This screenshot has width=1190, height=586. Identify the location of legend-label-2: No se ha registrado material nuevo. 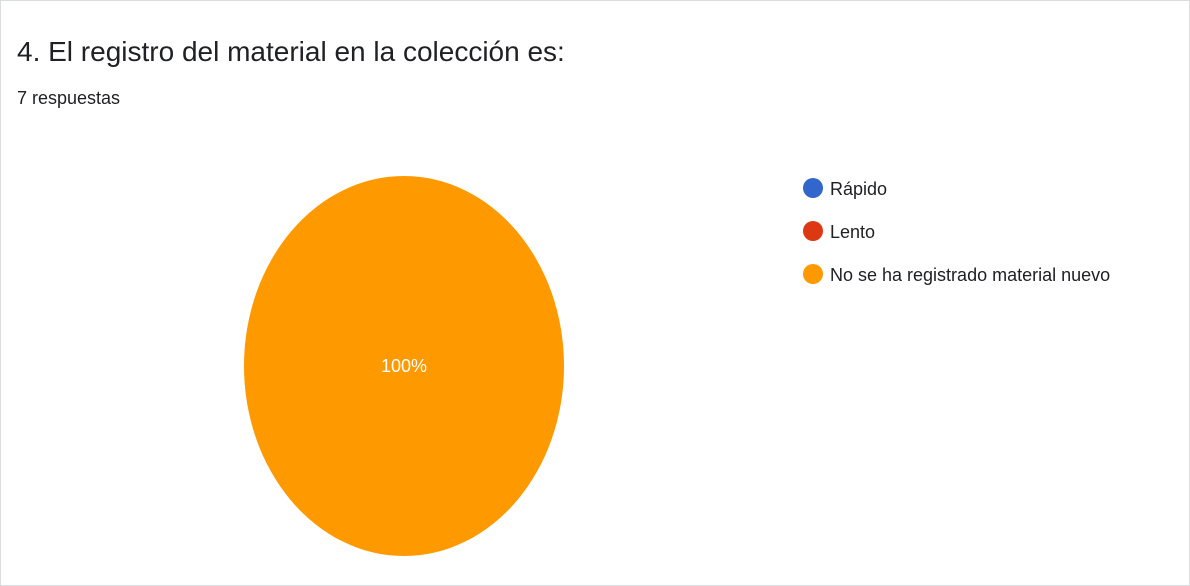
(970, 275).